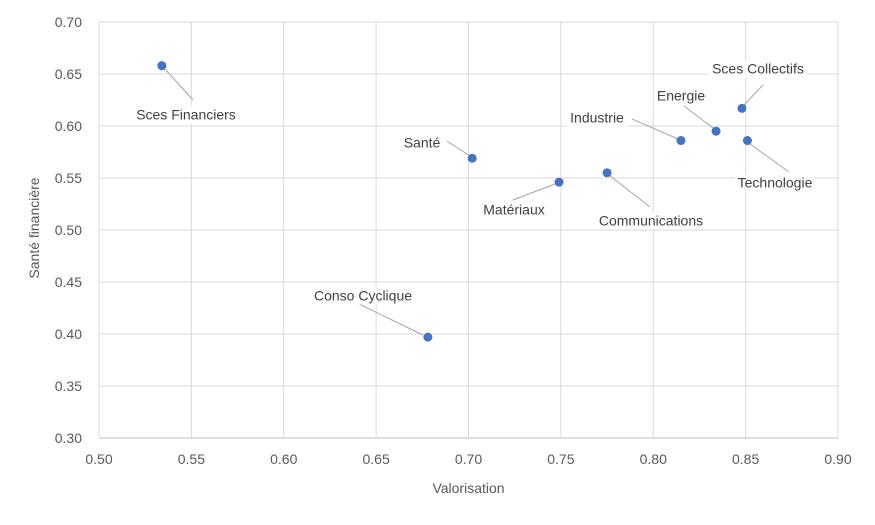 This screenshot has height=525, width=875. Describe the element at coordinates (514, 210) in the screenshot. I see `point-label: Matériaux` at that location.